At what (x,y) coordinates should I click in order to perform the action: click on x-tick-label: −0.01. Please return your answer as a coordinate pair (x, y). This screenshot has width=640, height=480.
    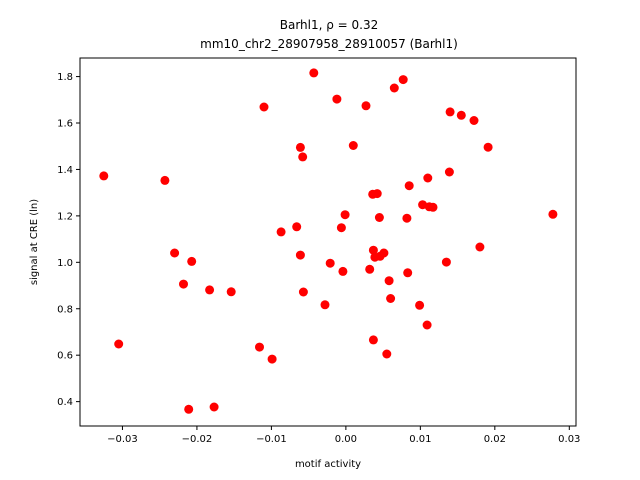
    Looking at the image, I should click on (271, 439).